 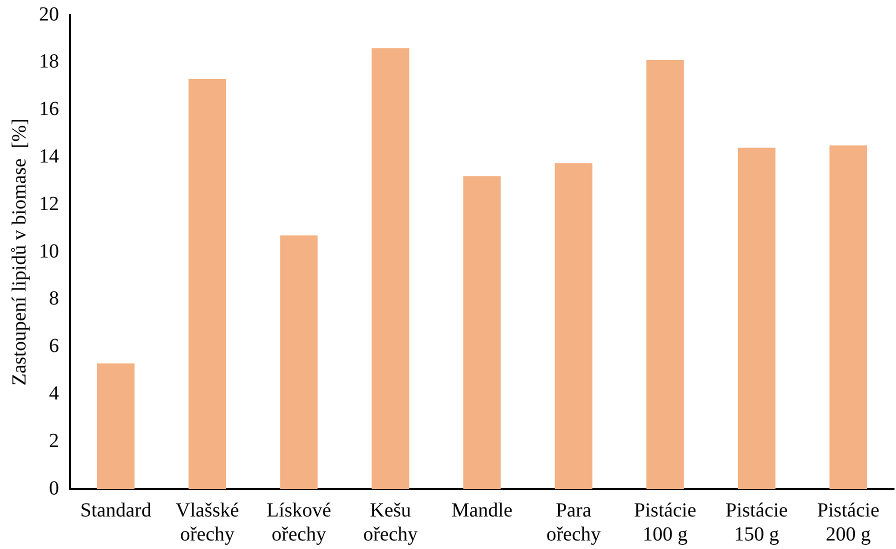 What do you see at coordinates (482, 510) in the screenshot?
I see `x-tick-label: Mandle` at bounding box center [482, 510].